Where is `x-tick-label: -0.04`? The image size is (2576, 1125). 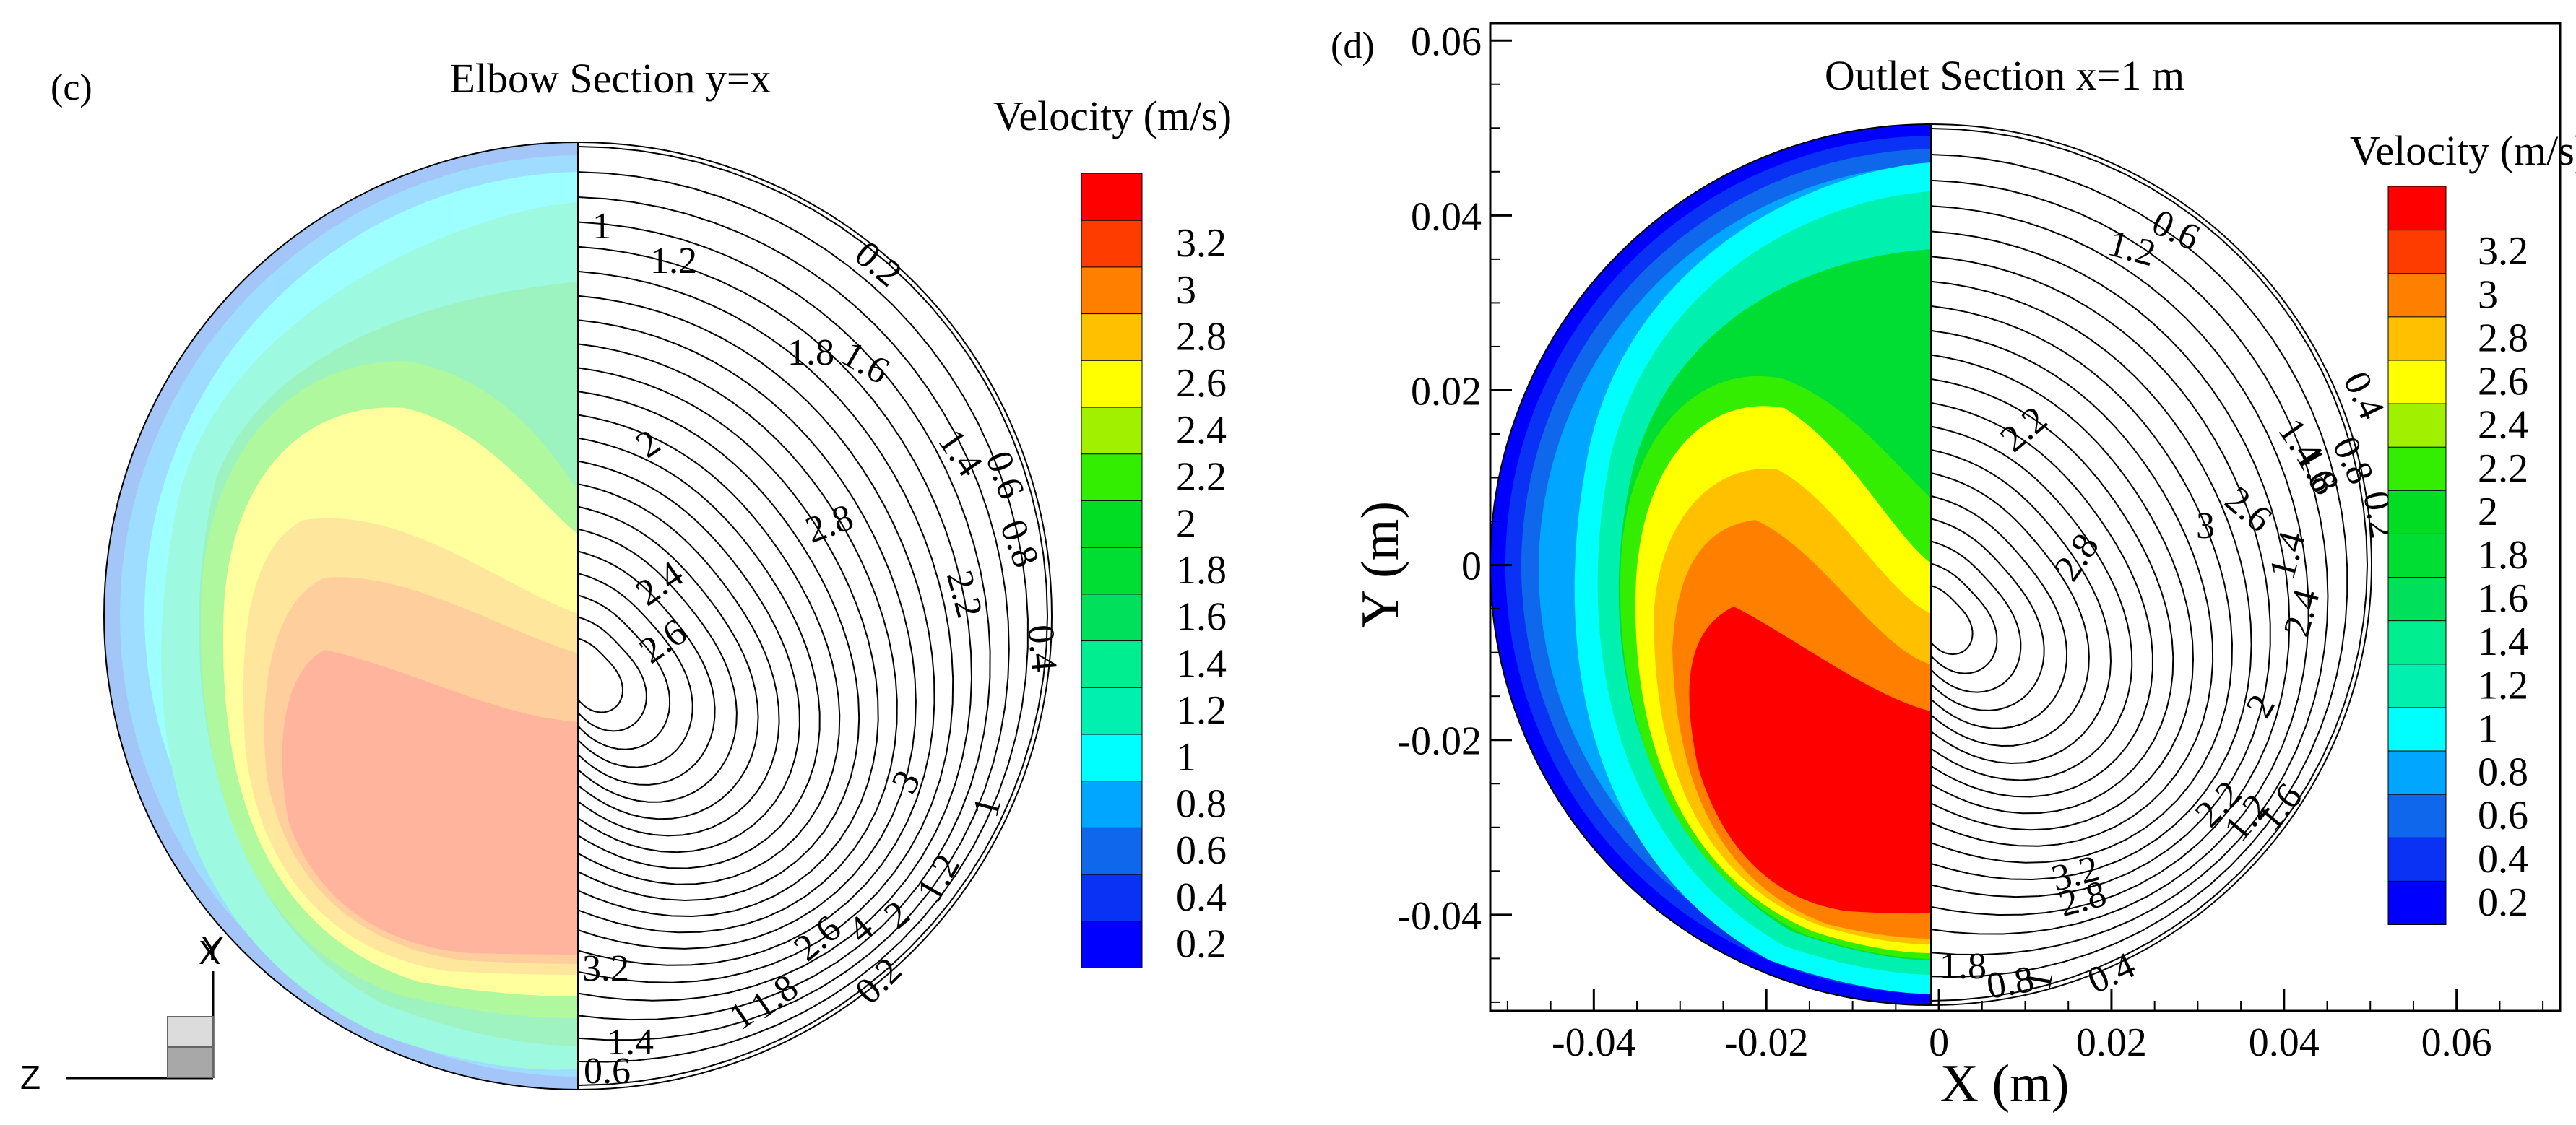
x-tick-label: -0.04 is located at coordinates (1594, 1042).